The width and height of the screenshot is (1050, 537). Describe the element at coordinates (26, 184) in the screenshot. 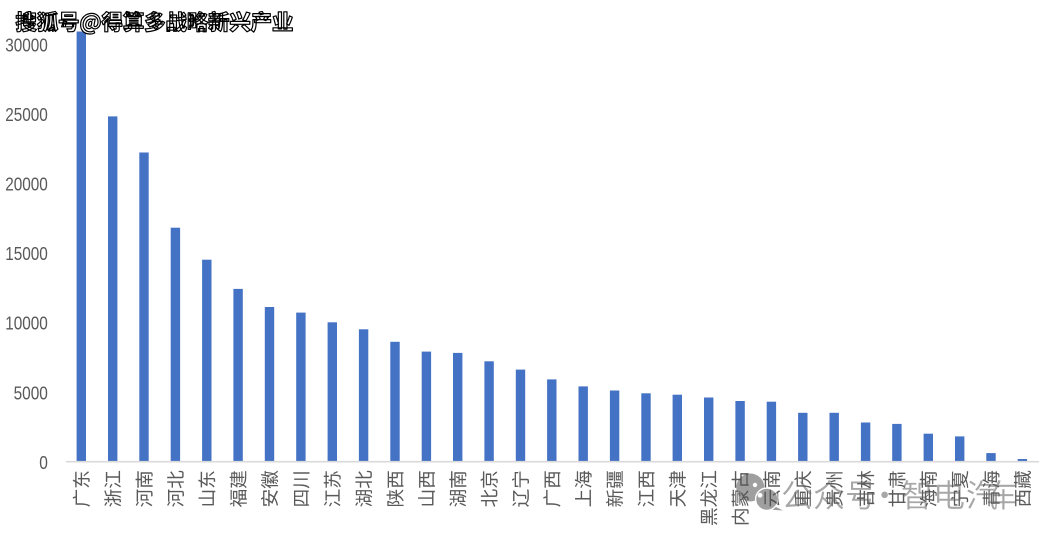

I see `svg-text: 20000` at that location.